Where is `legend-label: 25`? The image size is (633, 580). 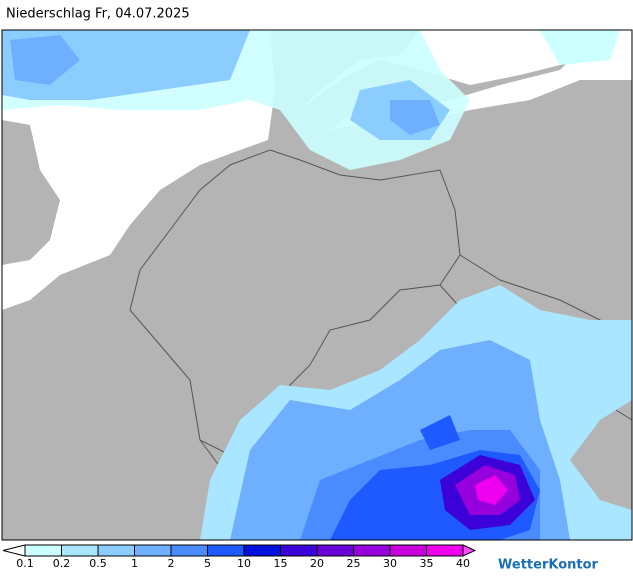
legend-label: 25 is located at coordinates (354, 563).